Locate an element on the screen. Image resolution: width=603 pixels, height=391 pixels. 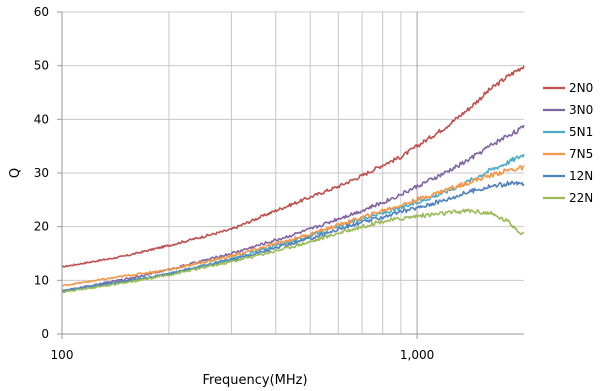
legend-label: 3N0 is located at coordinates (581, 110).